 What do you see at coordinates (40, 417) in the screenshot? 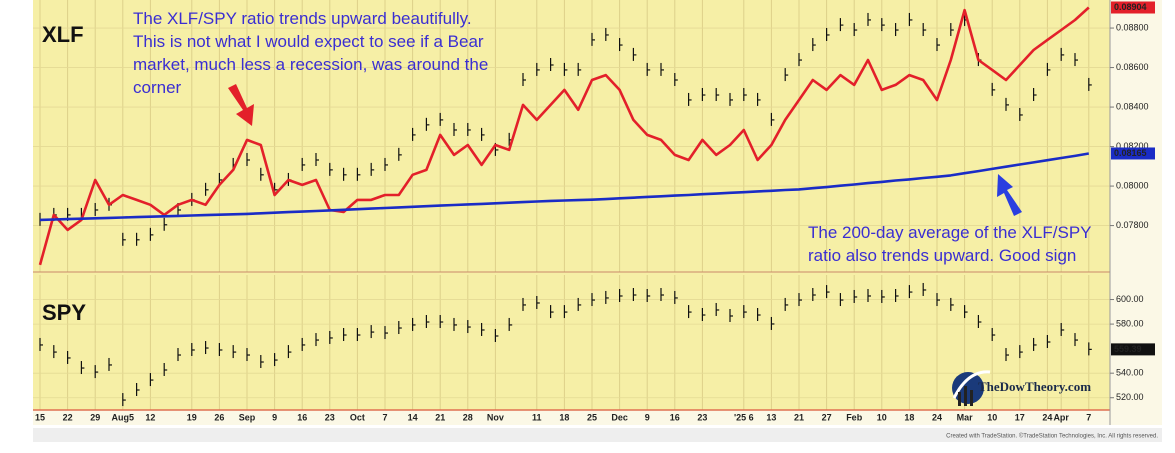
I see `x-tick-label: 15` at bounding box center [40, 417].